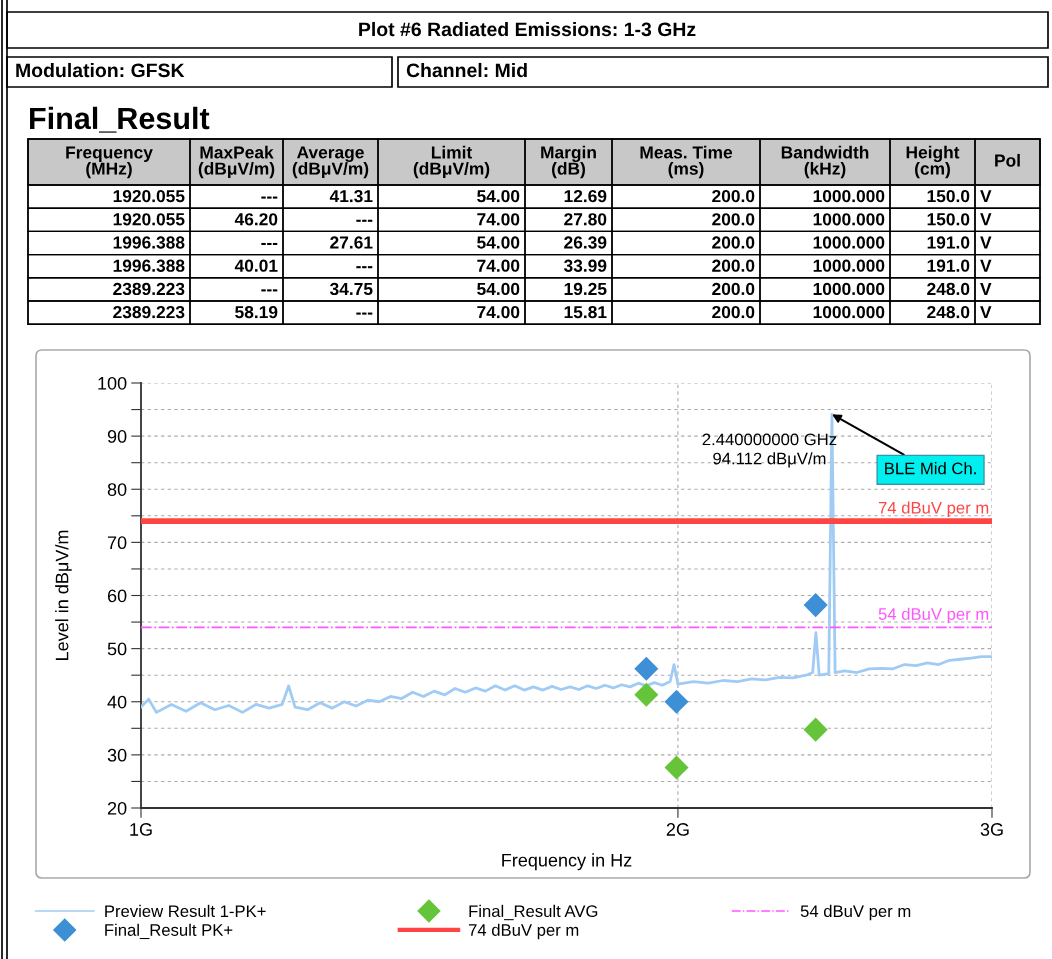 Image resolution: width=1052 pixels, height=959 pixels. I want to click on y-tick-label: 40, so click(117, 702).